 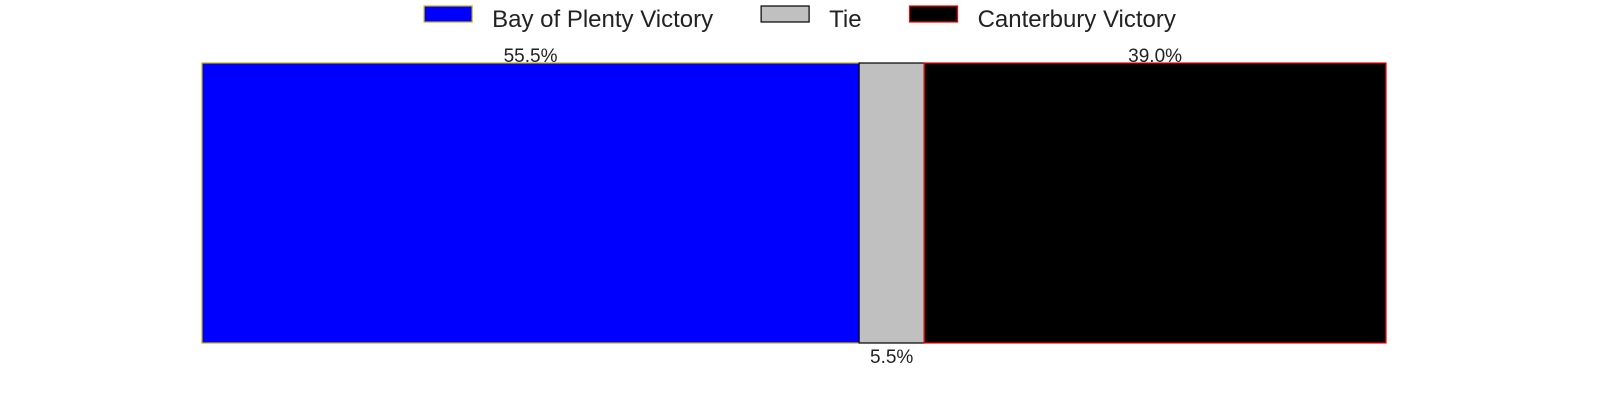 What do you see at coordinates (448, 14) in the screenshot?
I see `legend-swatch-bay-of-plenty-victory` at bounding box center [448, 14].